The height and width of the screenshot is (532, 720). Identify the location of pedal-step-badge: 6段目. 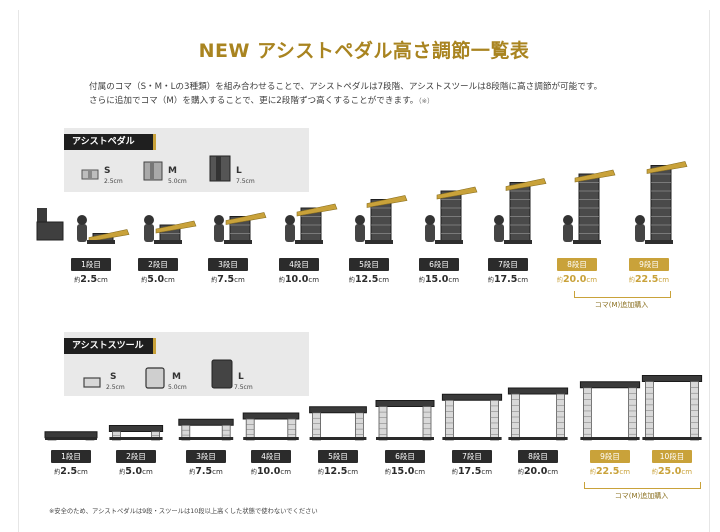
(439, 264).